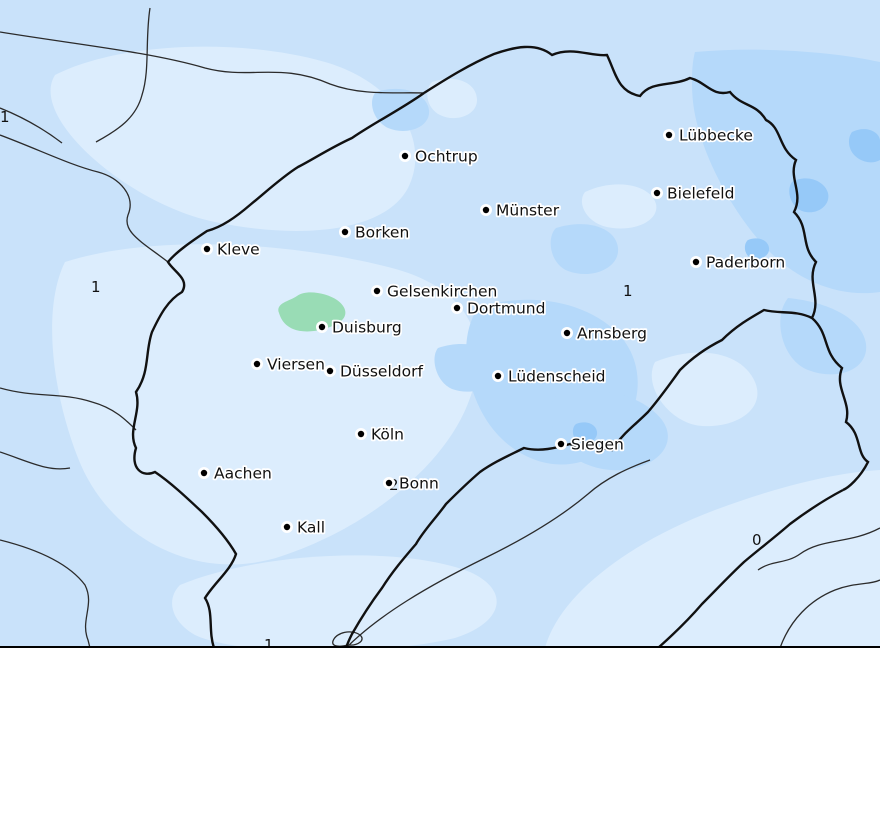 The image size is (880, 830). I want to click on city-label: Ochtrup, so click(446, 157).